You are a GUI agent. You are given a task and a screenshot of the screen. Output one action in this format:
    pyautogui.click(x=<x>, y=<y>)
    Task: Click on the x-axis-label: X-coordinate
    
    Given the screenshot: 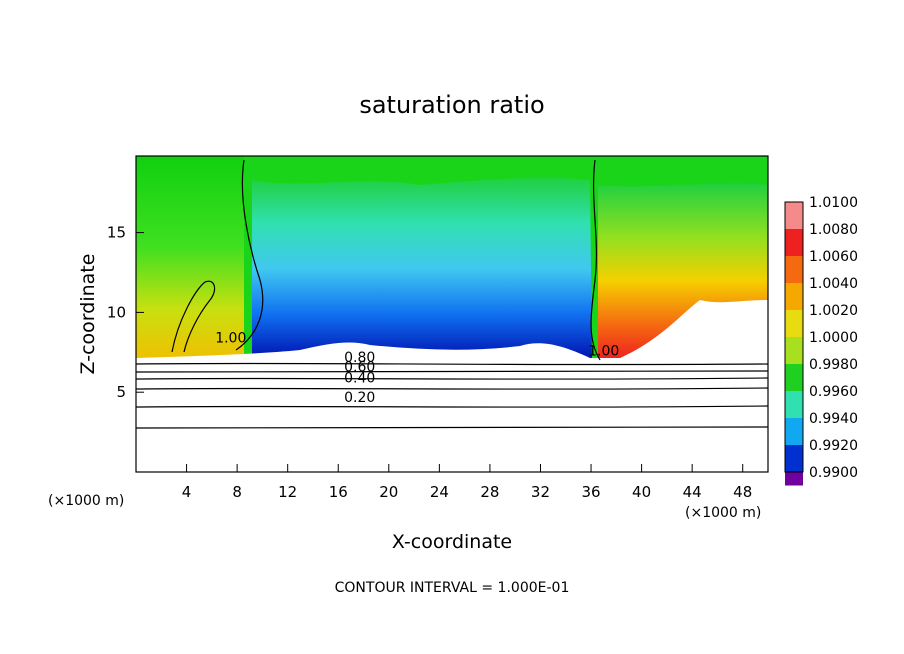 What is the action you would take?
    pyautogui.click(x=452, y=542)
    